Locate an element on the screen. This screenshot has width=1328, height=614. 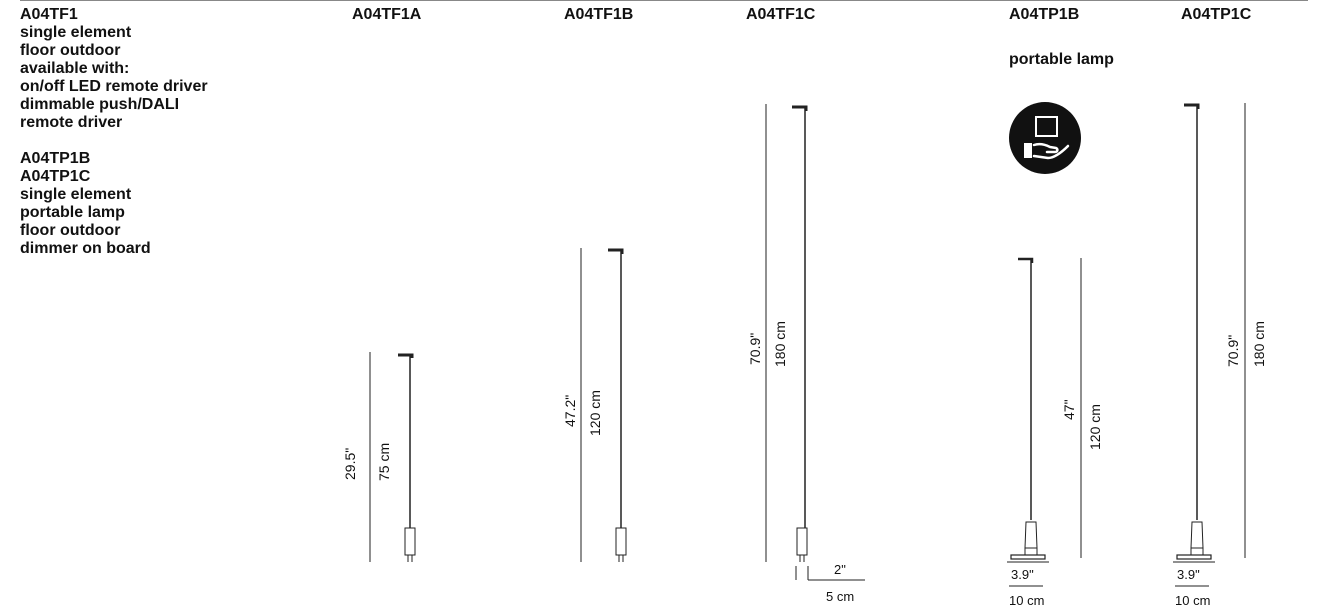
desc-line: A04TF1 is located at coordinates (49, 14).